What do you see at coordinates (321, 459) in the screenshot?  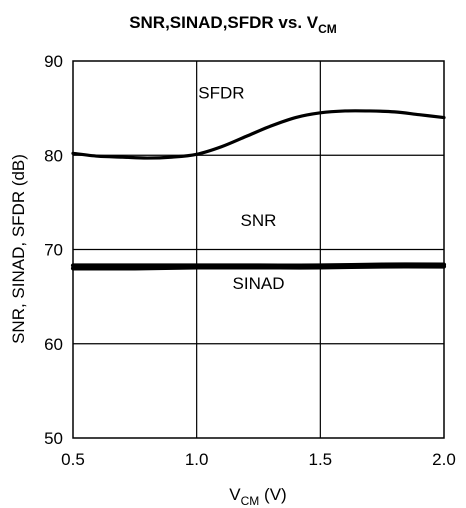 I see `x-tick-label: 1.5` at bounding box center [321, 459].